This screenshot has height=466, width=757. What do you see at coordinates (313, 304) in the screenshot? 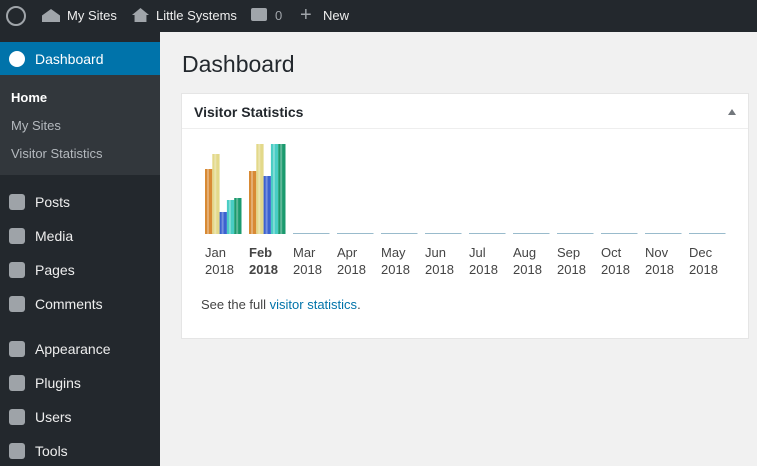
I see `link: visitor statistics` at bounding box center [313, 304].